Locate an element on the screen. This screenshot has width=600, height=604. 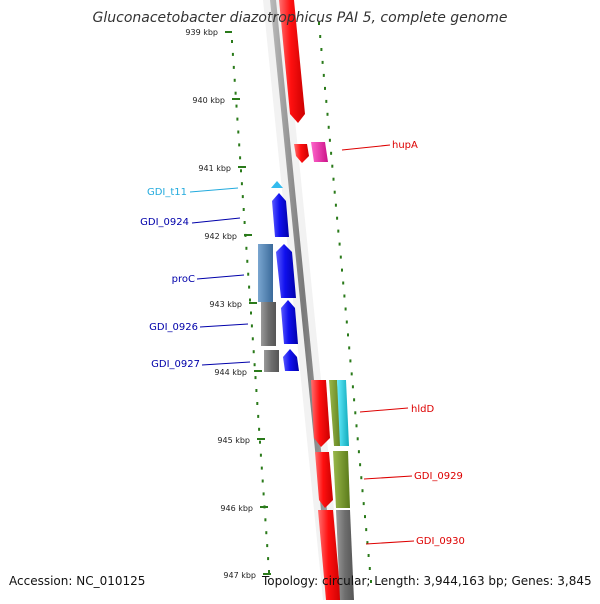
tick-label: 947 kbp is located at coordinates (239, 575).